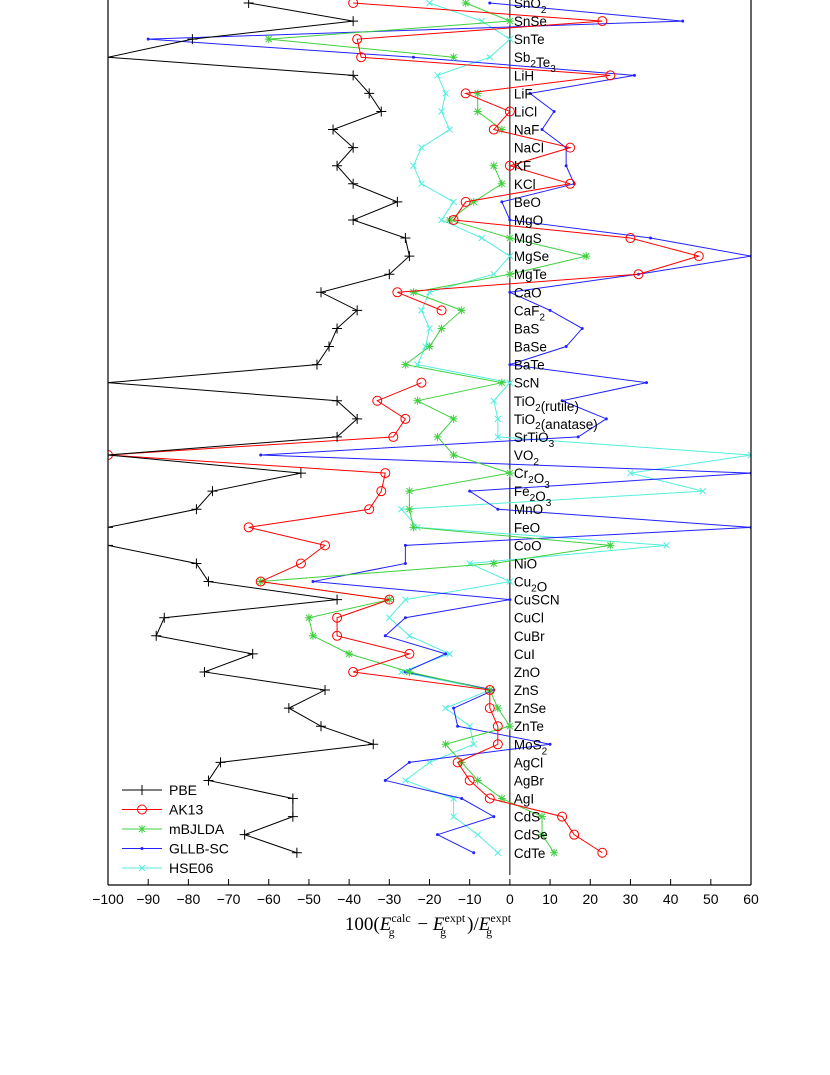 Image resolution: width=830 pixels, height=1075 pixels. I want to click on xlabel-e1: E, so click(385, 924).